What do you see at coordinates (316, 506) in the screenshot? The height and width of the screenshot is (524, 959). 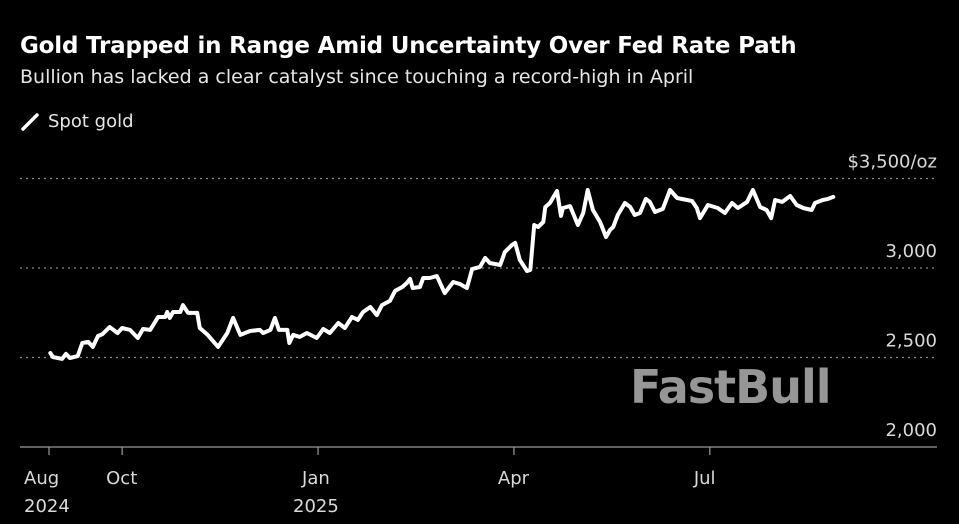 I see `x-tick-year-label: 2025` at bounding box center [316, 506].